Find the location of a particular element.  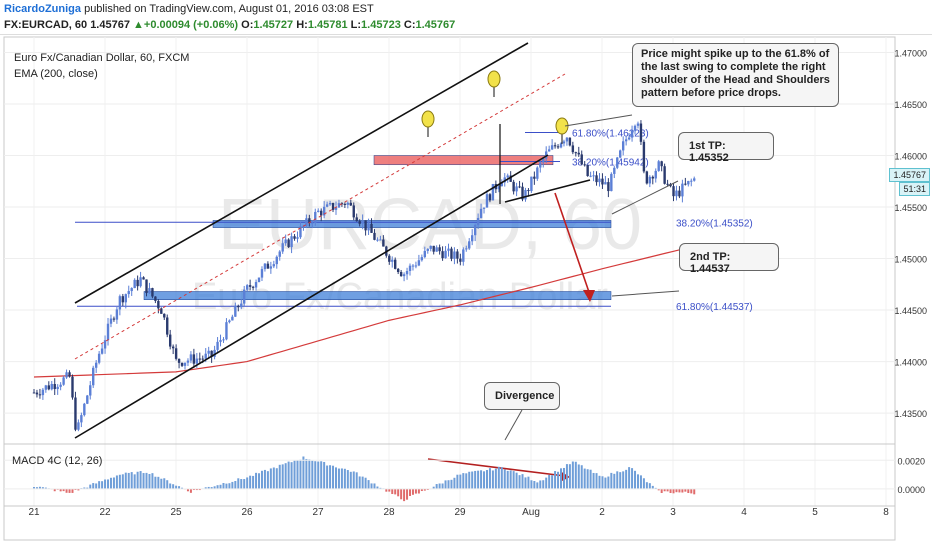

x-tick-label: Aug is located at coordinates (531, 512).